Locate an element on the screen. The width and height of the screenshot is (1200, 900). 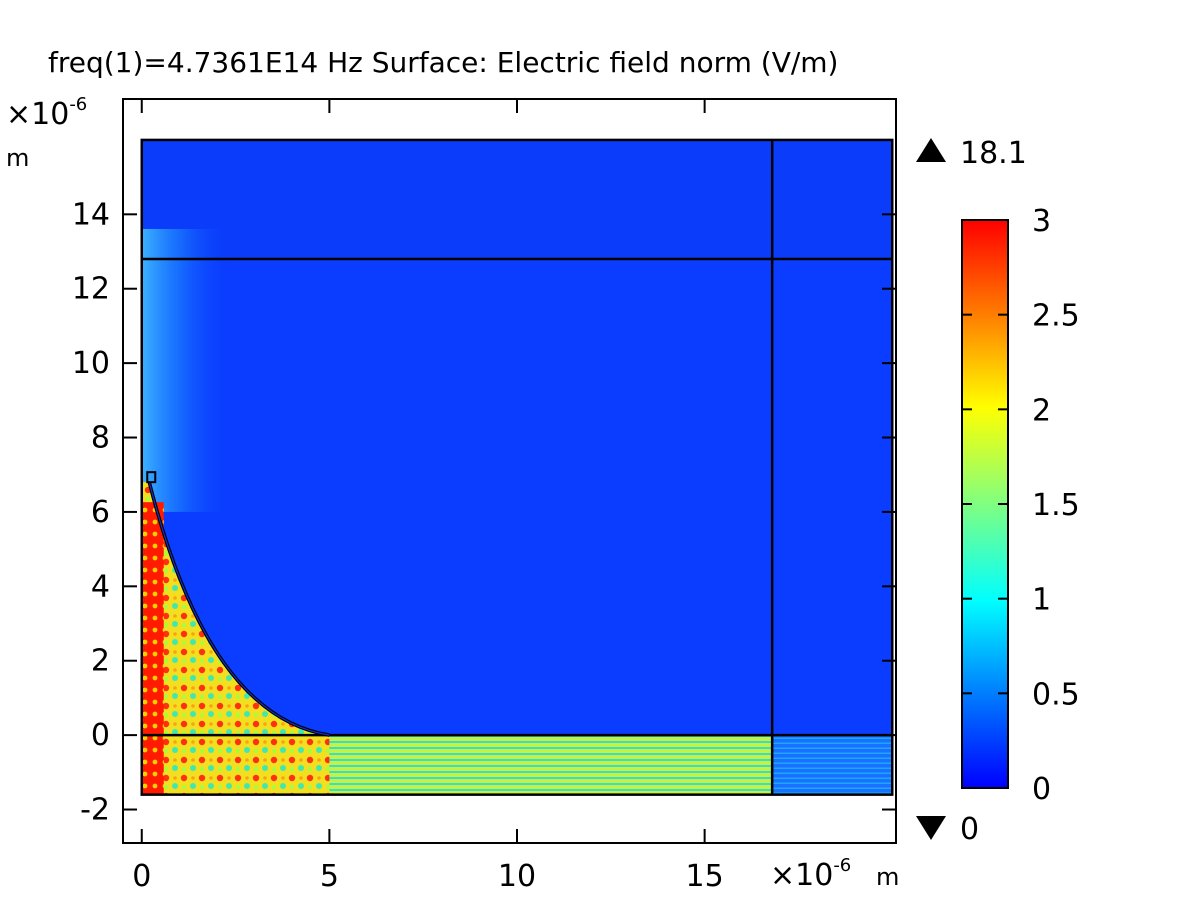
y-scale-base: ×10 is located at coordinates (37, 114).